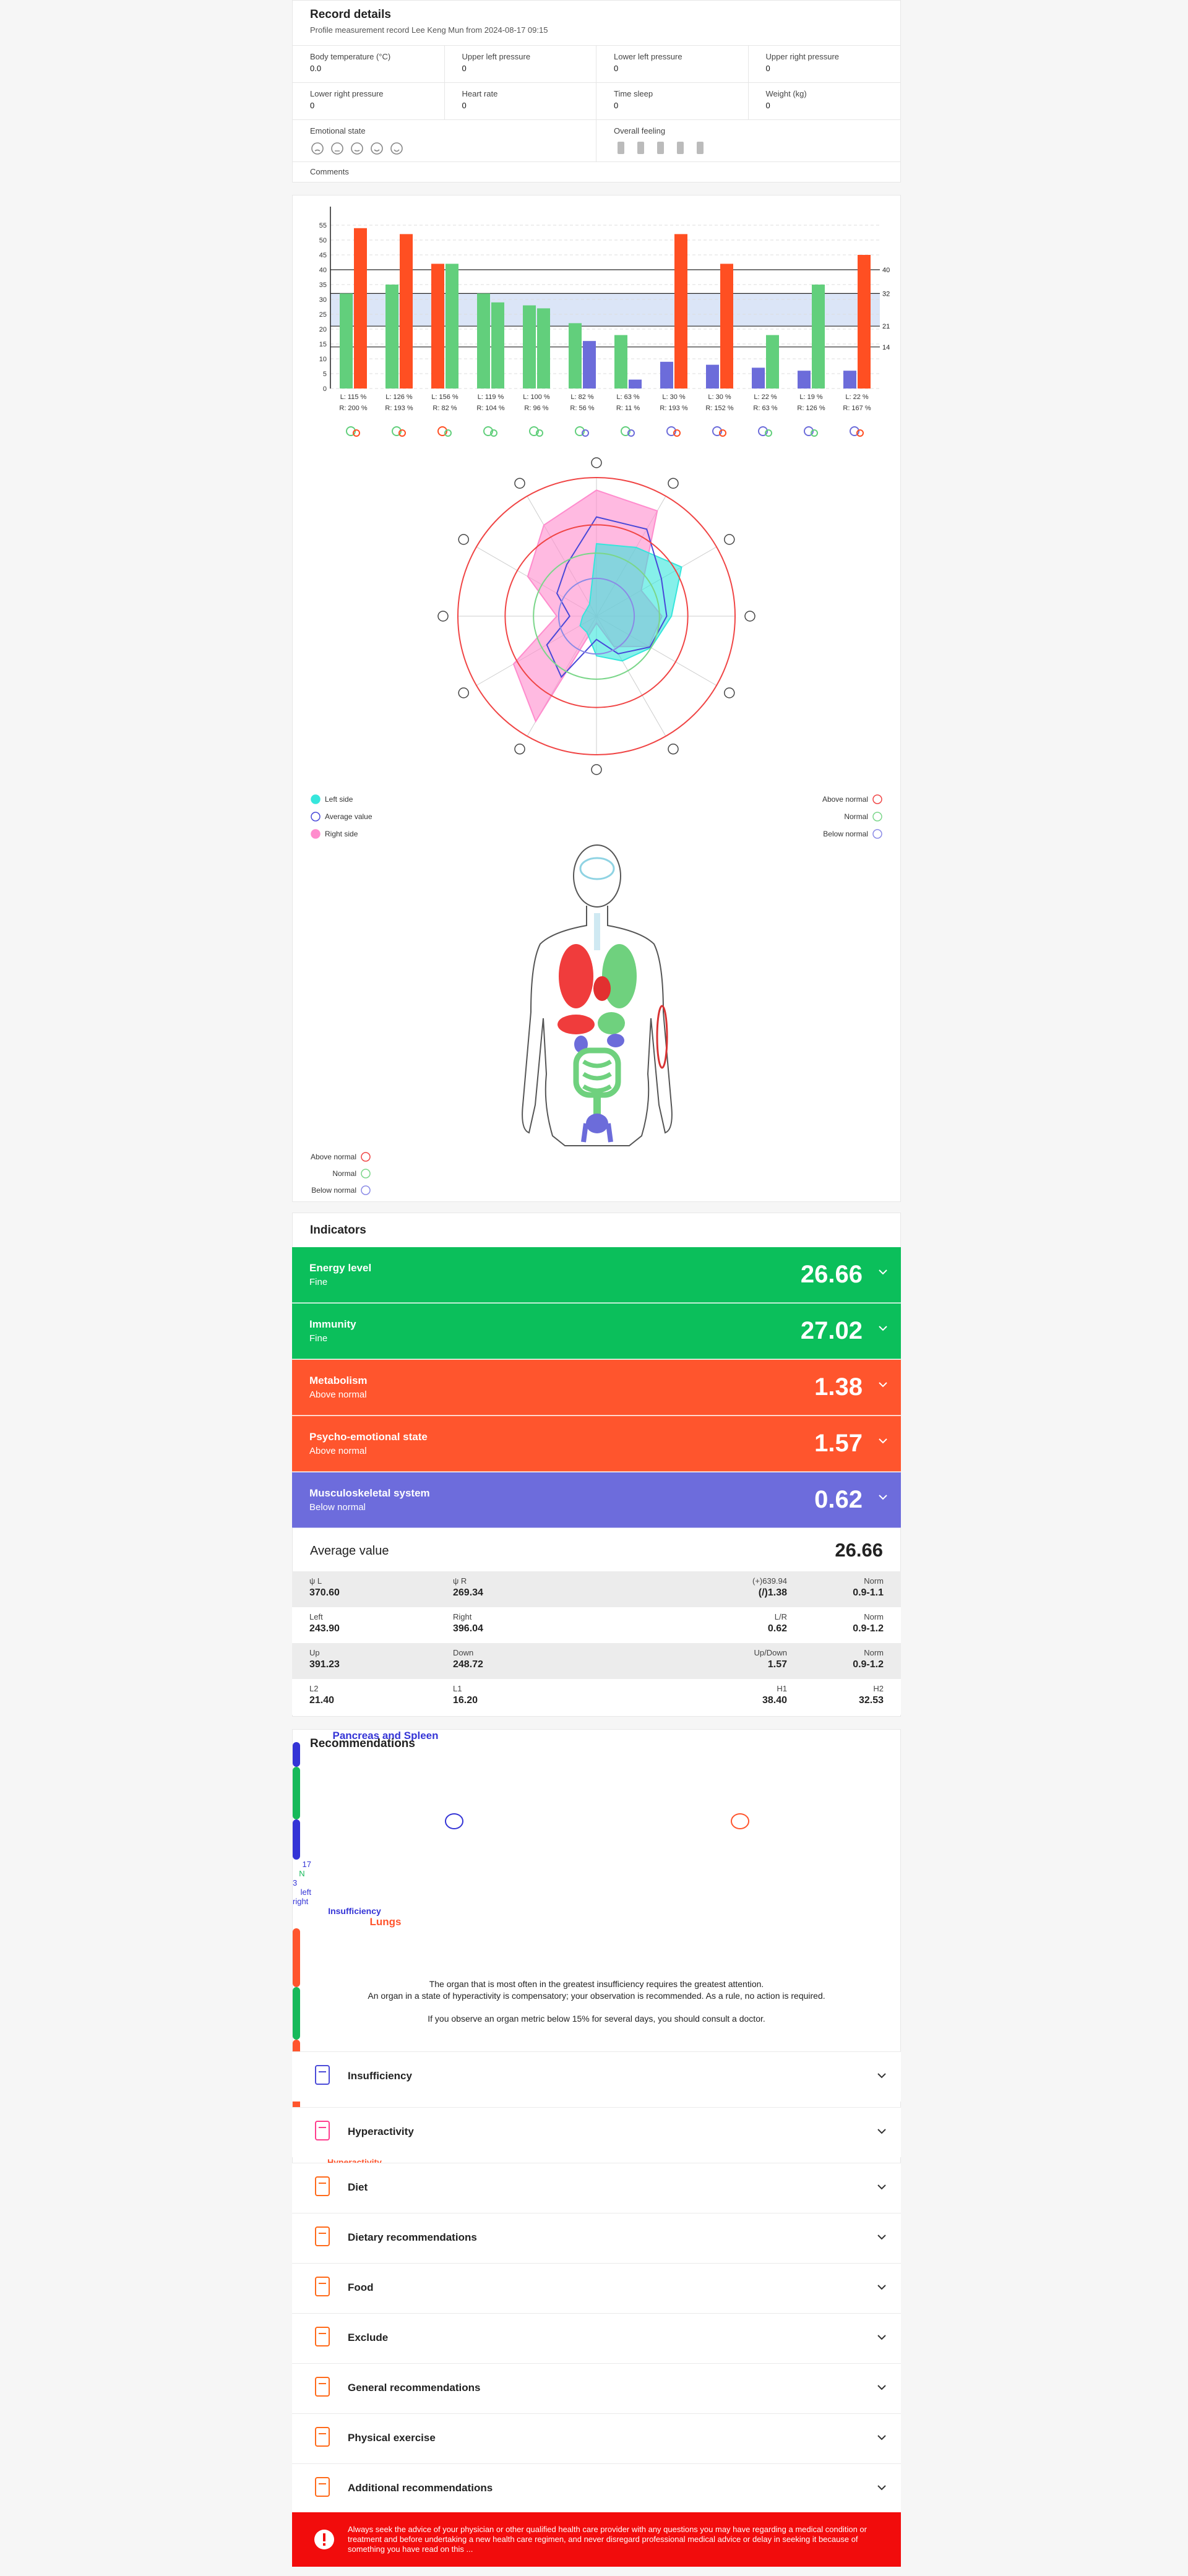  I want to click on y-tick-label: 15, so click(323, 344).